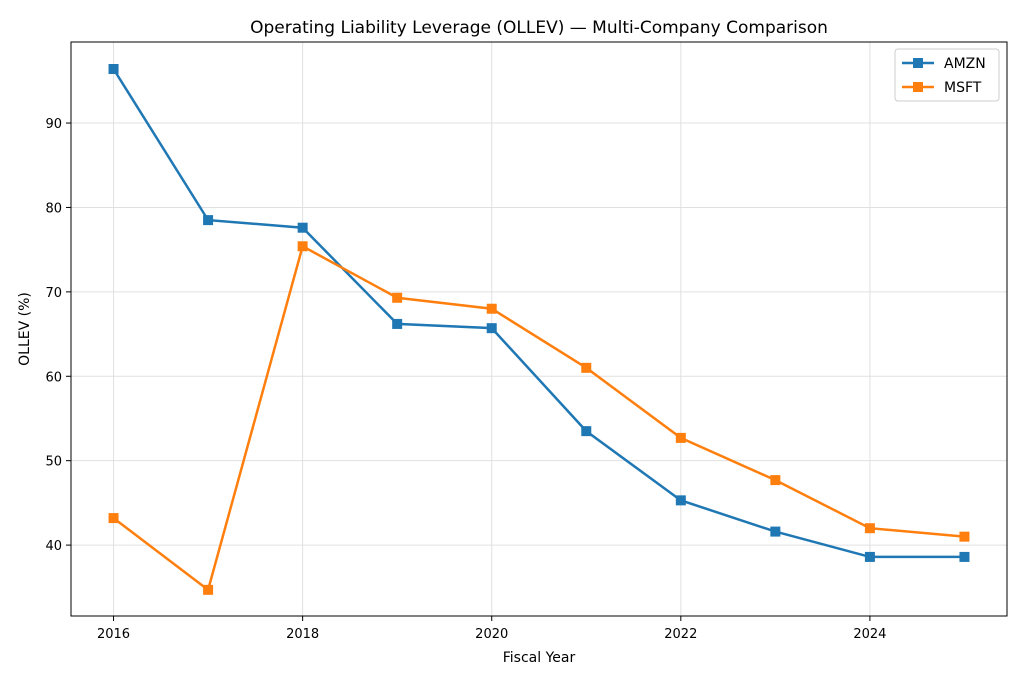 The image size is (1024, 687). Describe the element at coordinates (53, 546) in the screenshot. I see `y-tick-label: 40` at that location.